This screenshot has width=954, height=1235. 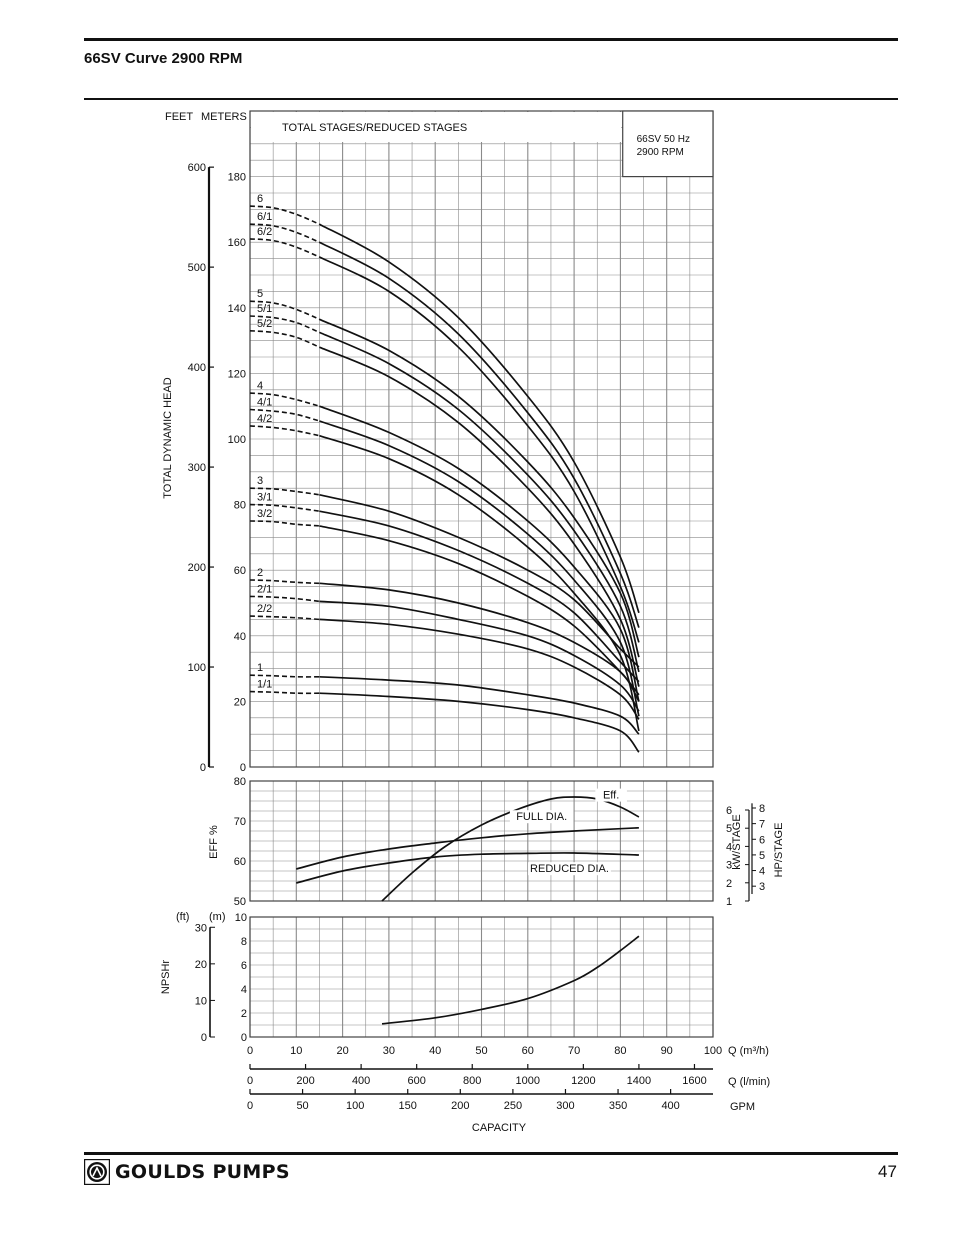 I want to click on head-ft-tick-label: 500, so click(x=197, y=268).